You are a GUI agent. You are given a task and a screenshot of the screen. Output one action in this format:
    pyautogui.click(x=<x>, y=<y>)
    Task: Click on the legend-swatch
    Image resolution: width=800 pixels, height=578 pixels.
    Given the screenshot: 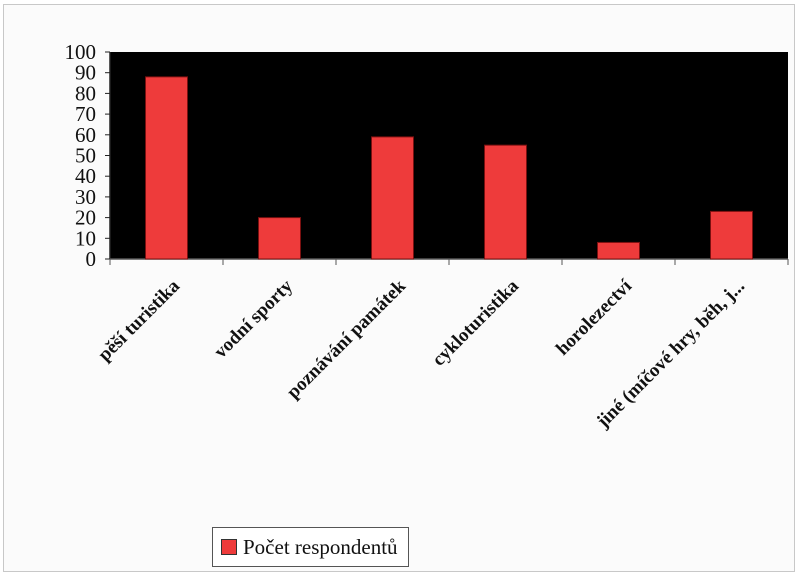 What is the action you would take?
    pyautogui.click(x=229, y=547)
    